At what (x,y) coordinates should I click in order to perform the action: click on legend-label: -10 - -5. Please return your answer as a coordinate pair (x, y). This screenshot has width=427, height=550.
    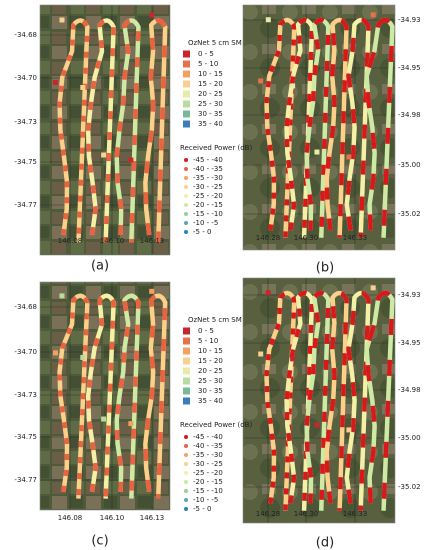
    Looking at the image, I should click on (205, 223).